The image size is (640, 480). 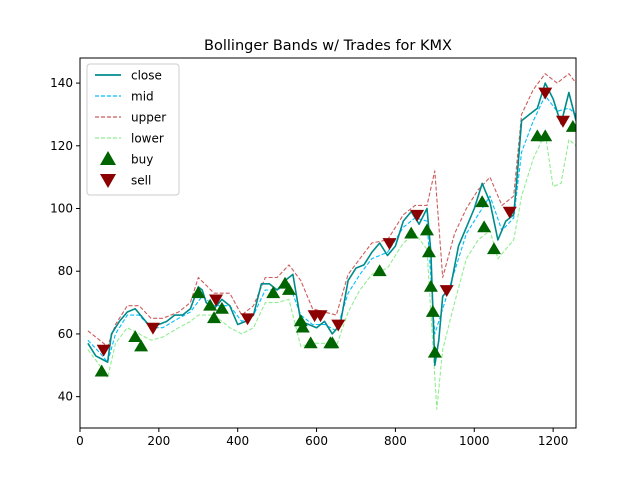 What do you see at coordinates (553, 441) in the screenshot?
I see `x-tick-label: 1200` at bounding box center [553, 441].